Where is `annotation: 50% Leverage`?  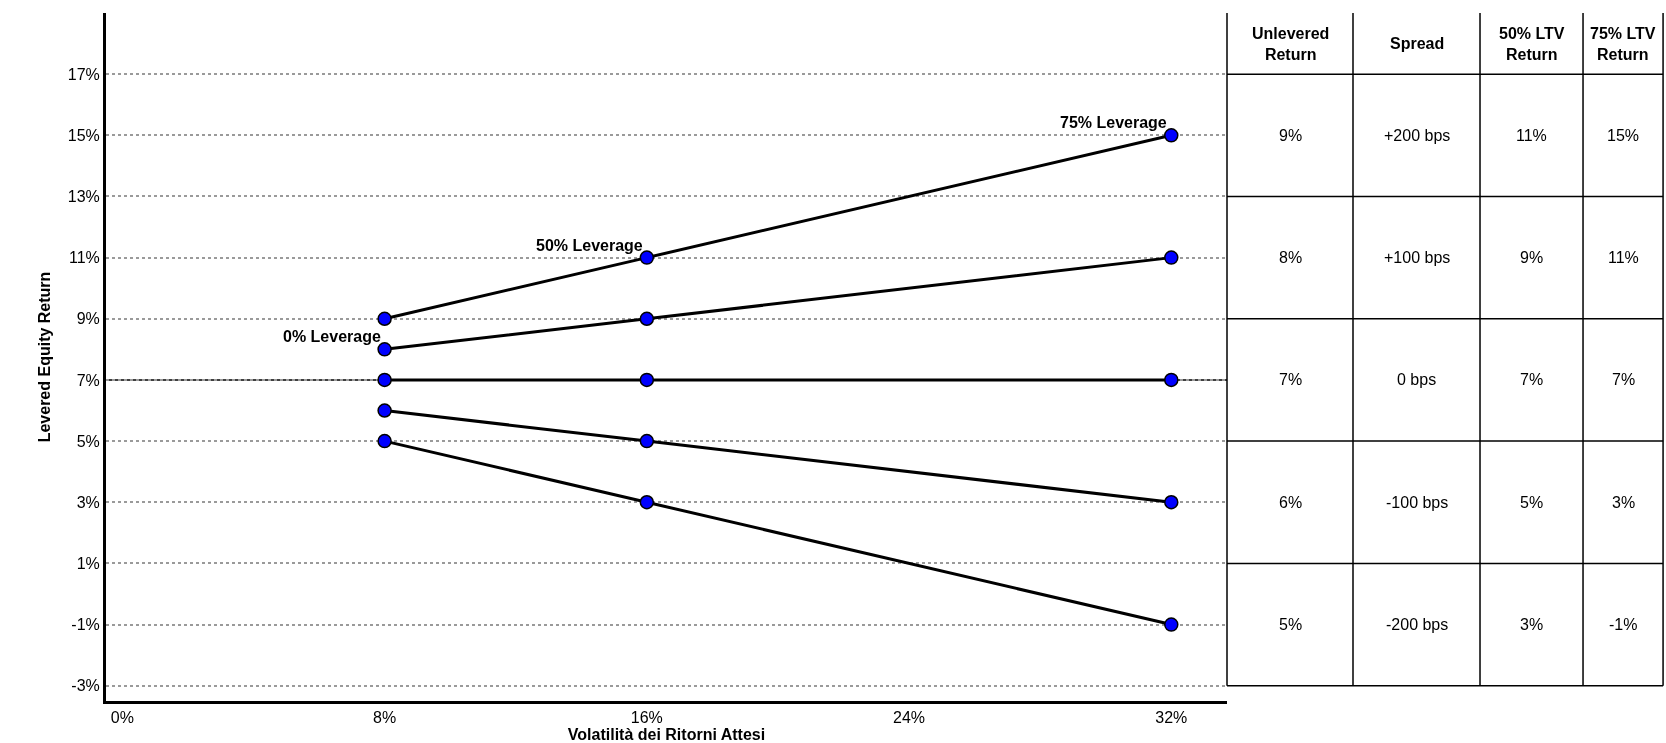 annotation: 50% Leverage is located at coordinates (589, 245).